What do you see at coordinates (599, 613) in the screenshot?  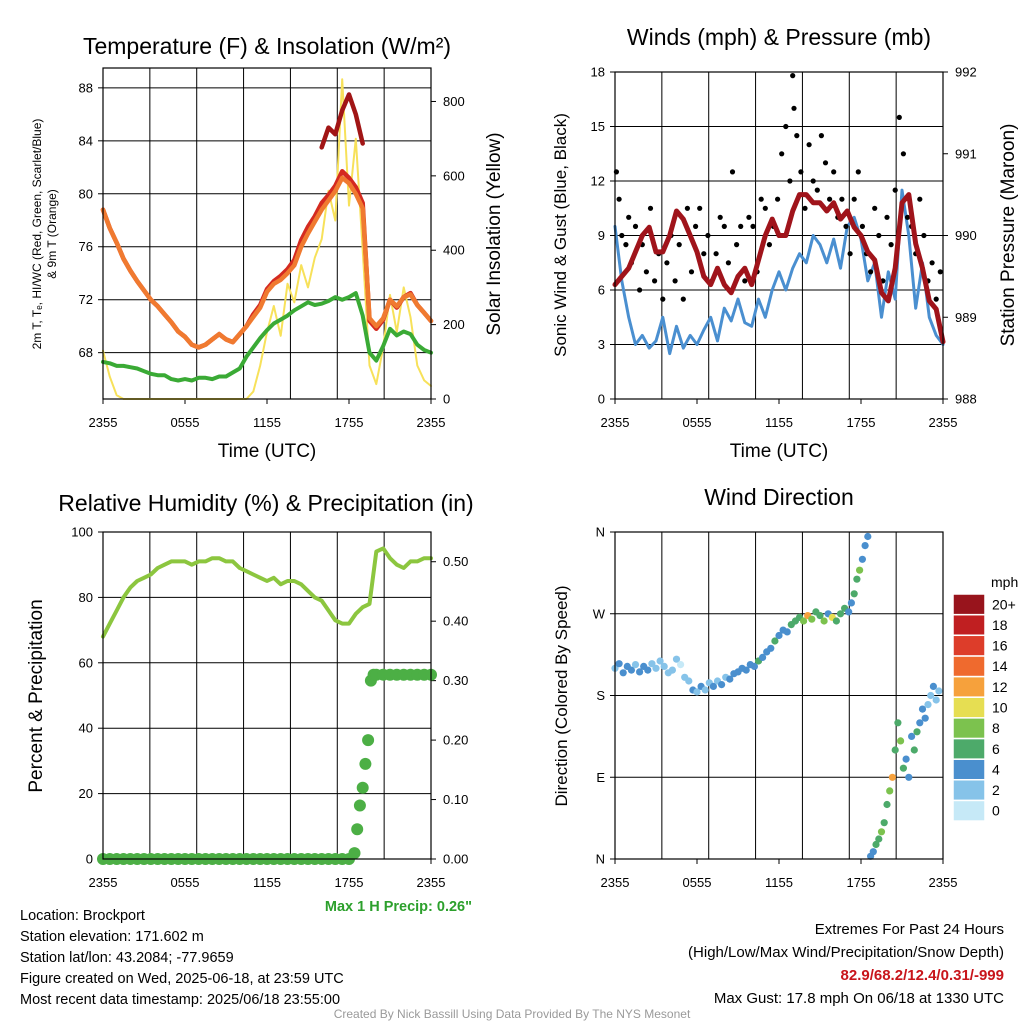 I see `y-tick-label: W` at bounding box center [599, 613].